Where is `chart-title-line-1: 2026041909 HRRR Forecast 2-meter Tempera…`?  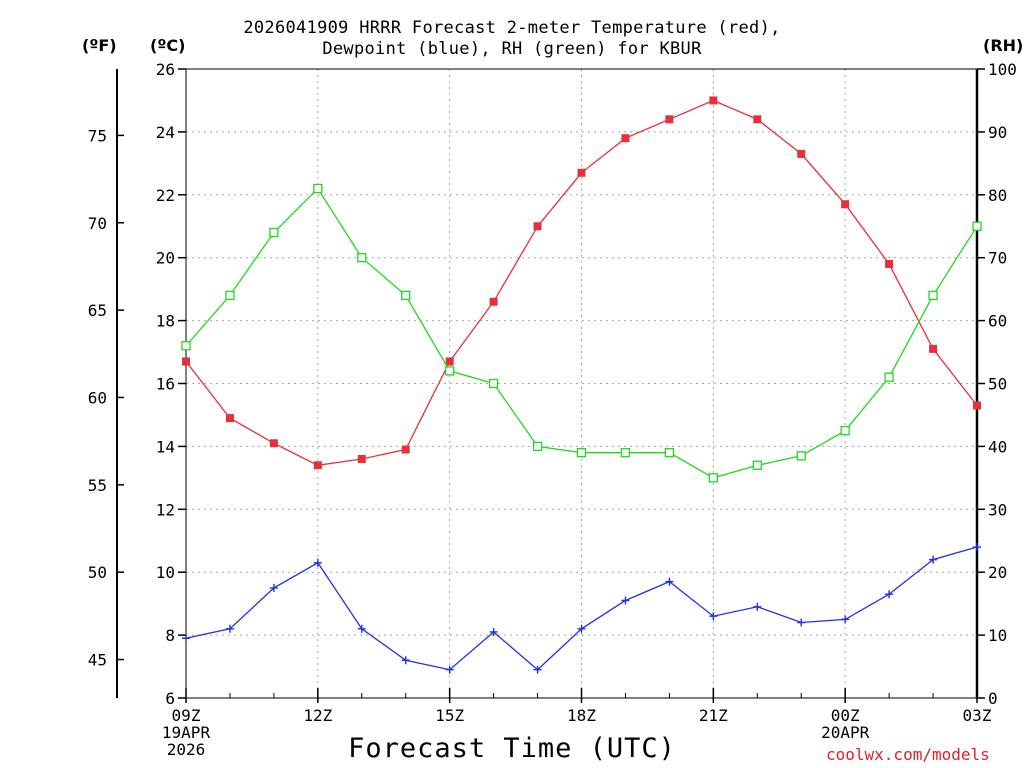
chart-title-line-1: 2026041909 HRRR Forecast 2-meter Tempera… is located at coordinates (512, 28).